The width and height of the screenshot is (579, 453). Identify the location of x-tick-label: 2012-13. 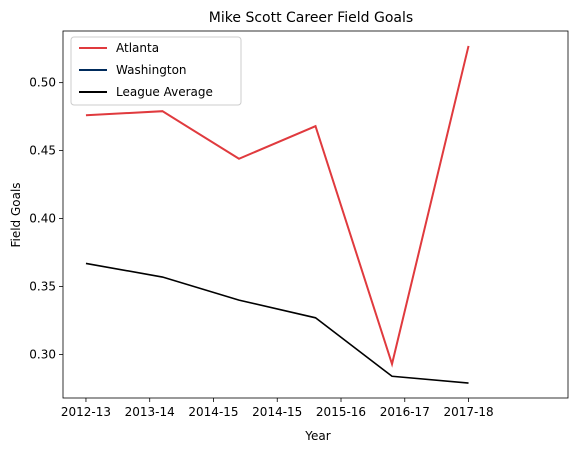
(86, 412).